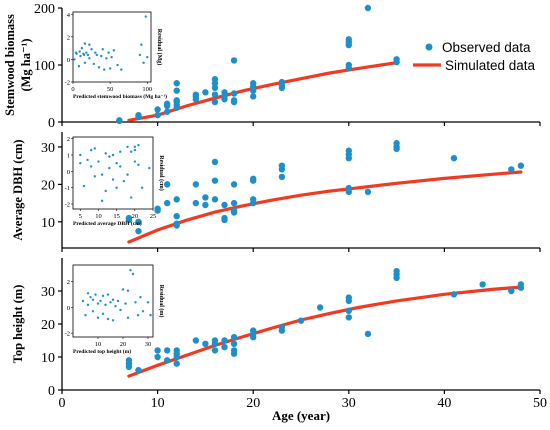  I want to click on inset-x-tick-label: 20, so click(123, 344).